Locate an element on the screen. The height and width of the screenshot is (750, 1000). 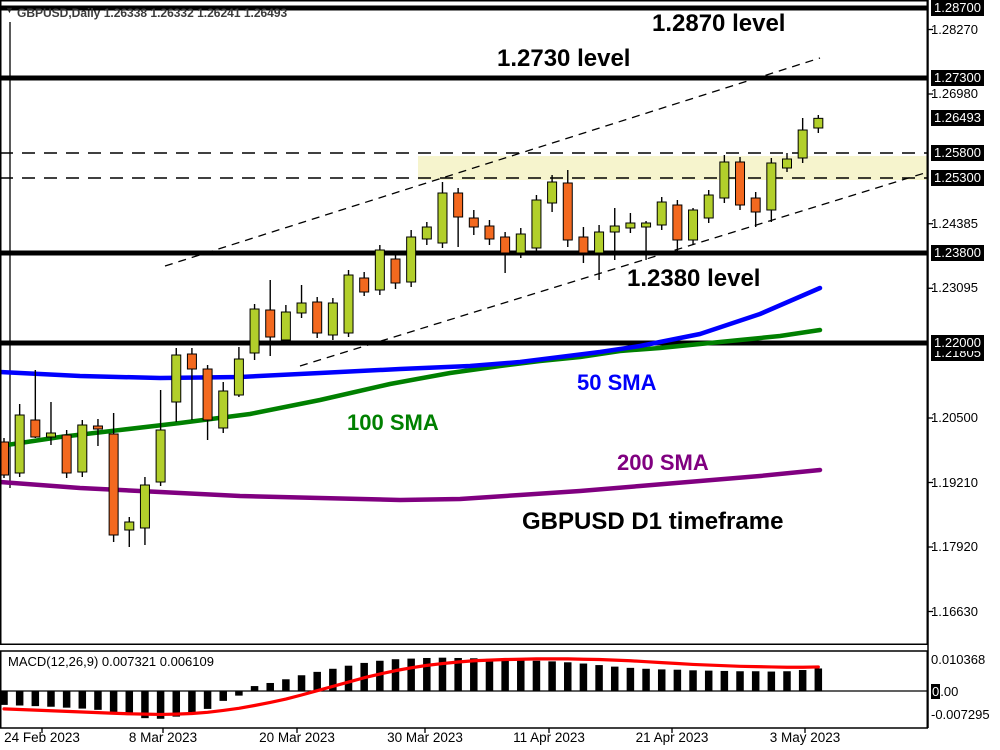
price-axis-badge: 1.26493 is located at coordinates (957, 118).